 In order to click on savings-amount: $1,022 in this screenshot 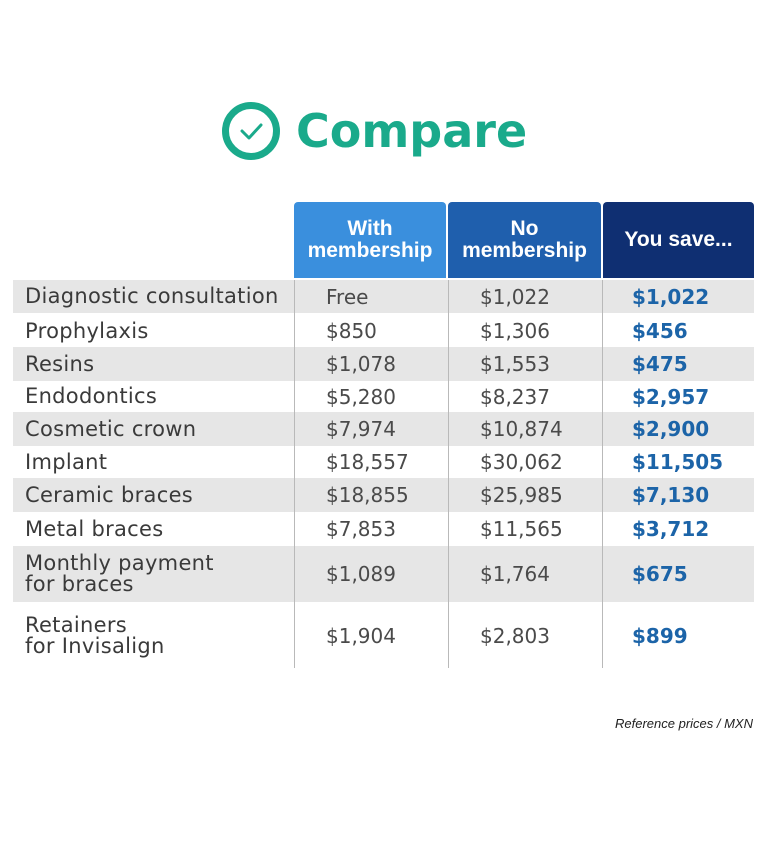, I will do `click(671, 296)`.